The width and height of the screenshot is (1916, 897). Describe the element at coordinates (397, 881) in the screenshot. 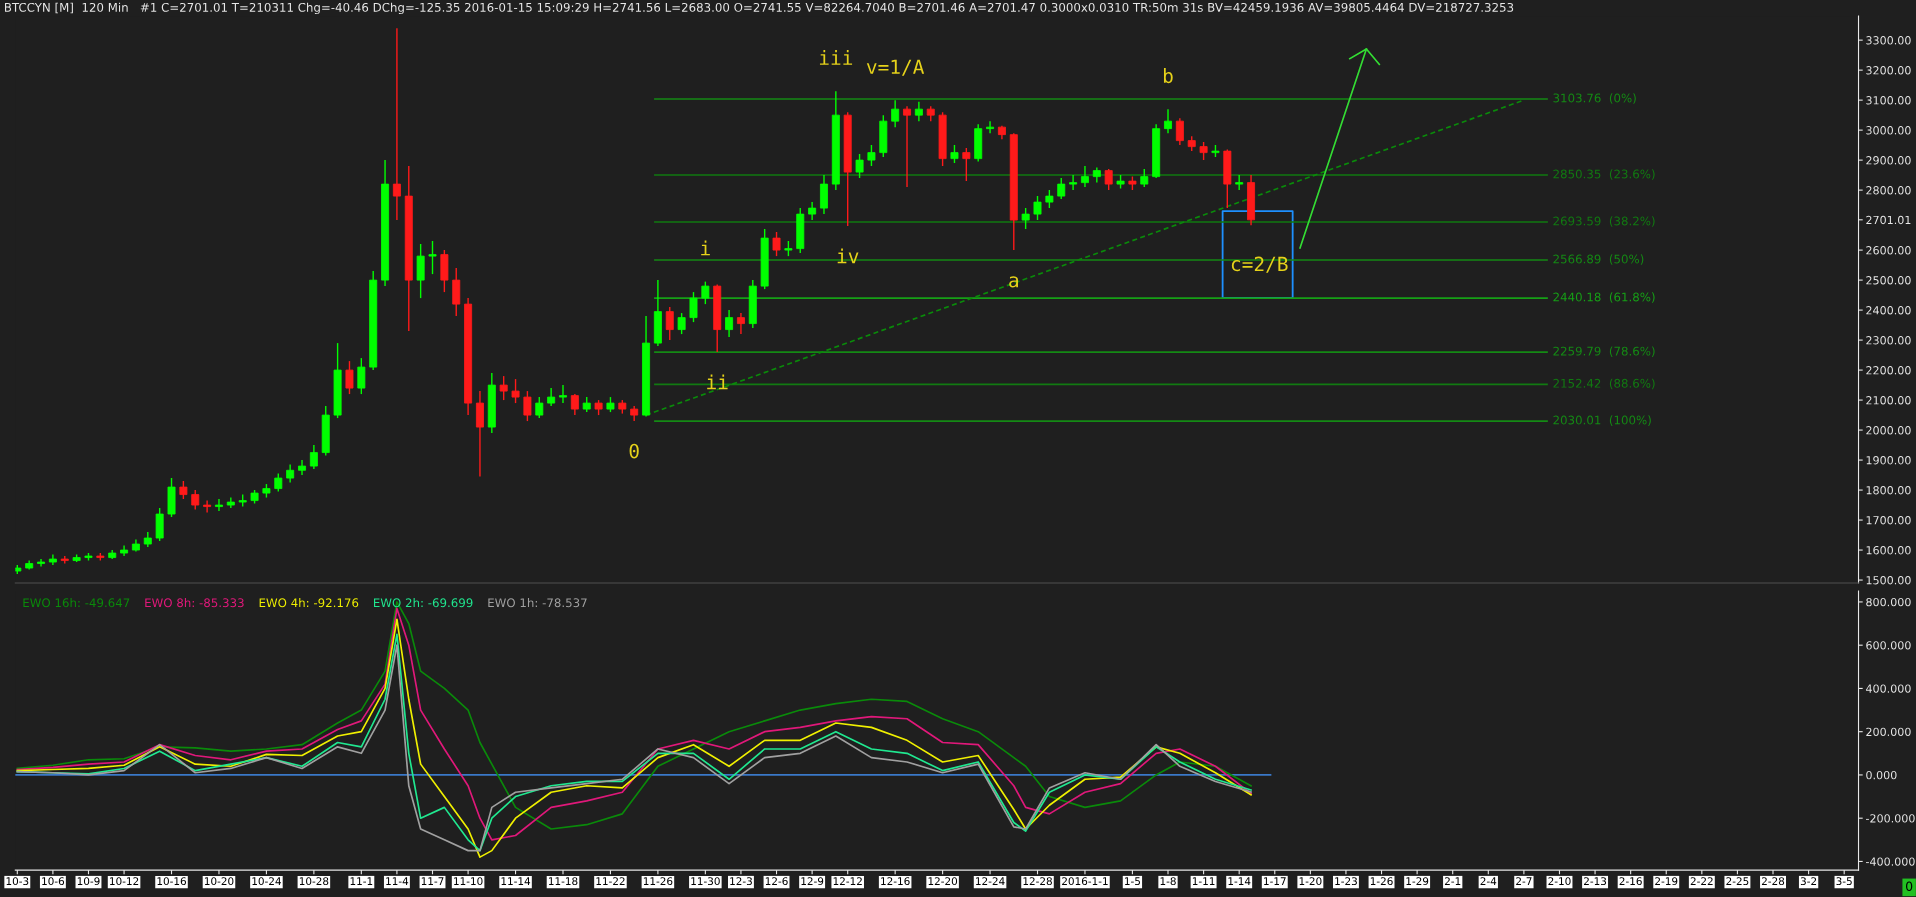

I see `x-tick-label: 11-4` at that location.